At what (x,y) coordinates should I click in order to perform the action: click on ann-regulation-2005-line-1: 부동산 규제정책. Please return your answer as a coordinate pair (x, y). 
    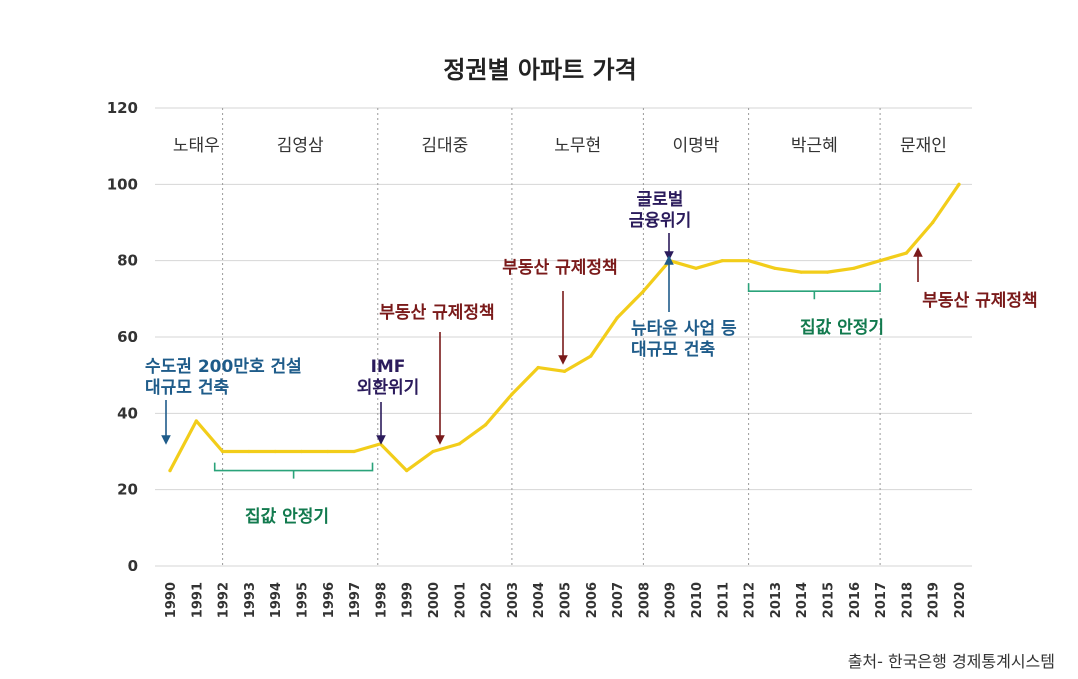
    Looking at the image, I should click on (559, 268).